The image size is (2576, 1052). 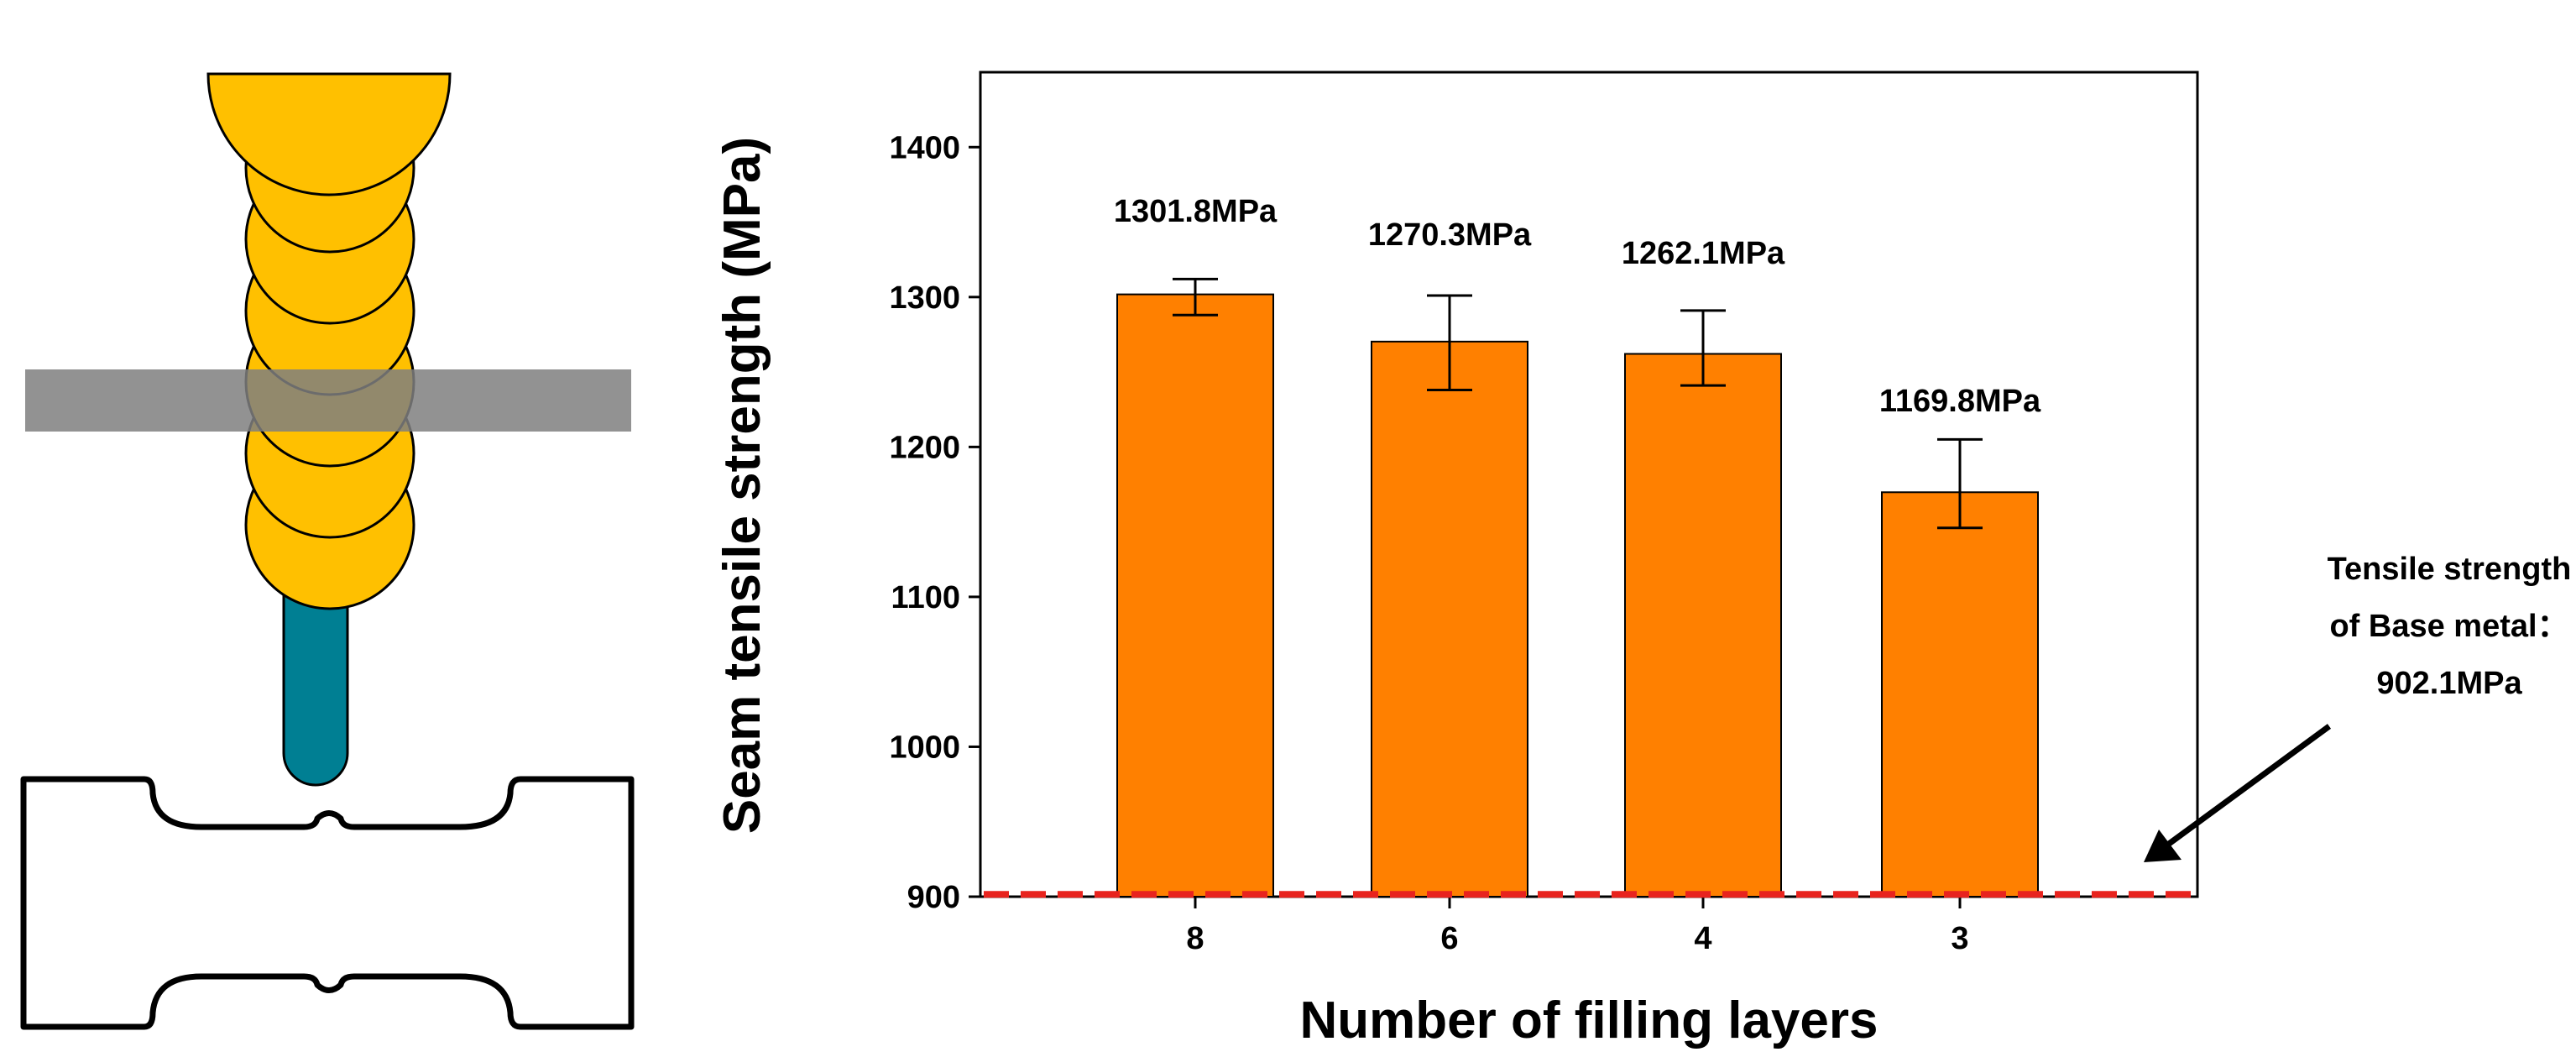 I want to click on bar-6-layers, so click(x=1449, y=619).